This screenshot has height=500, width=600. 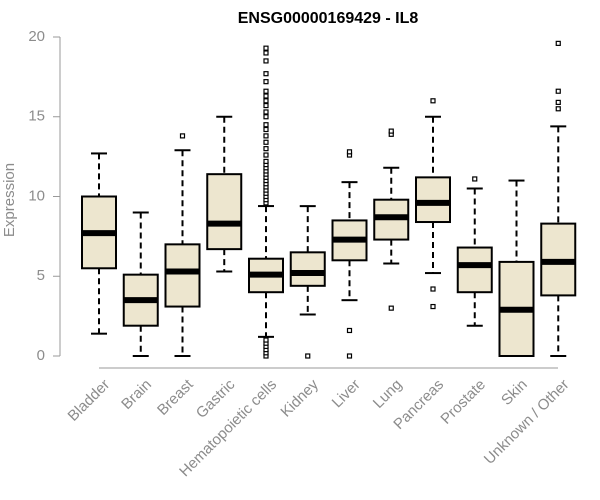 I want to click on x-tick-label-6: Liver, so click(x=346, y=393).